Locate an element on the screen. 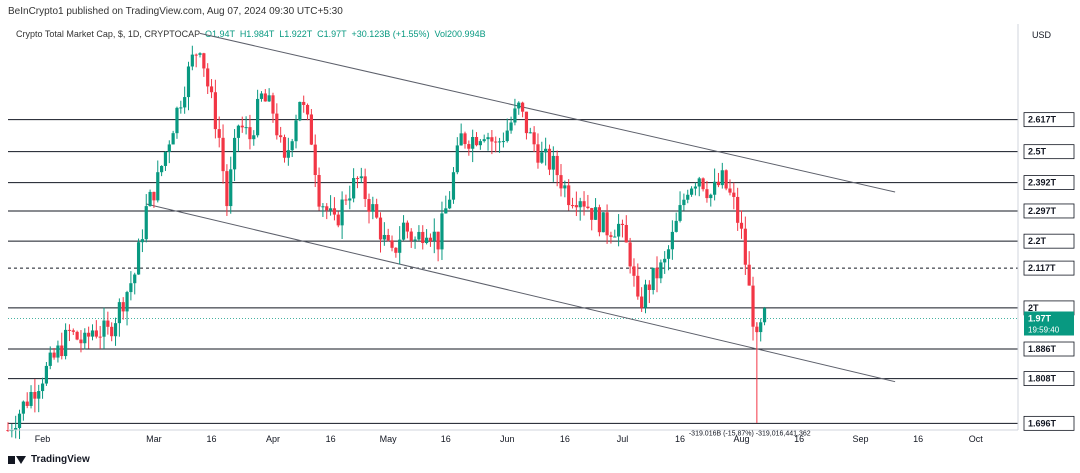  footer-brand: TradingView is located at coordinates (49, 459).